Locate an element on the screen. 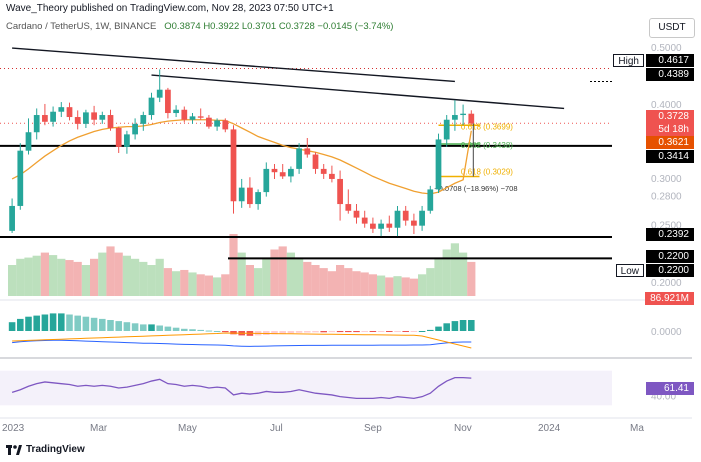  last-price-value: 0.3728 is located at coordinates (670, 116).